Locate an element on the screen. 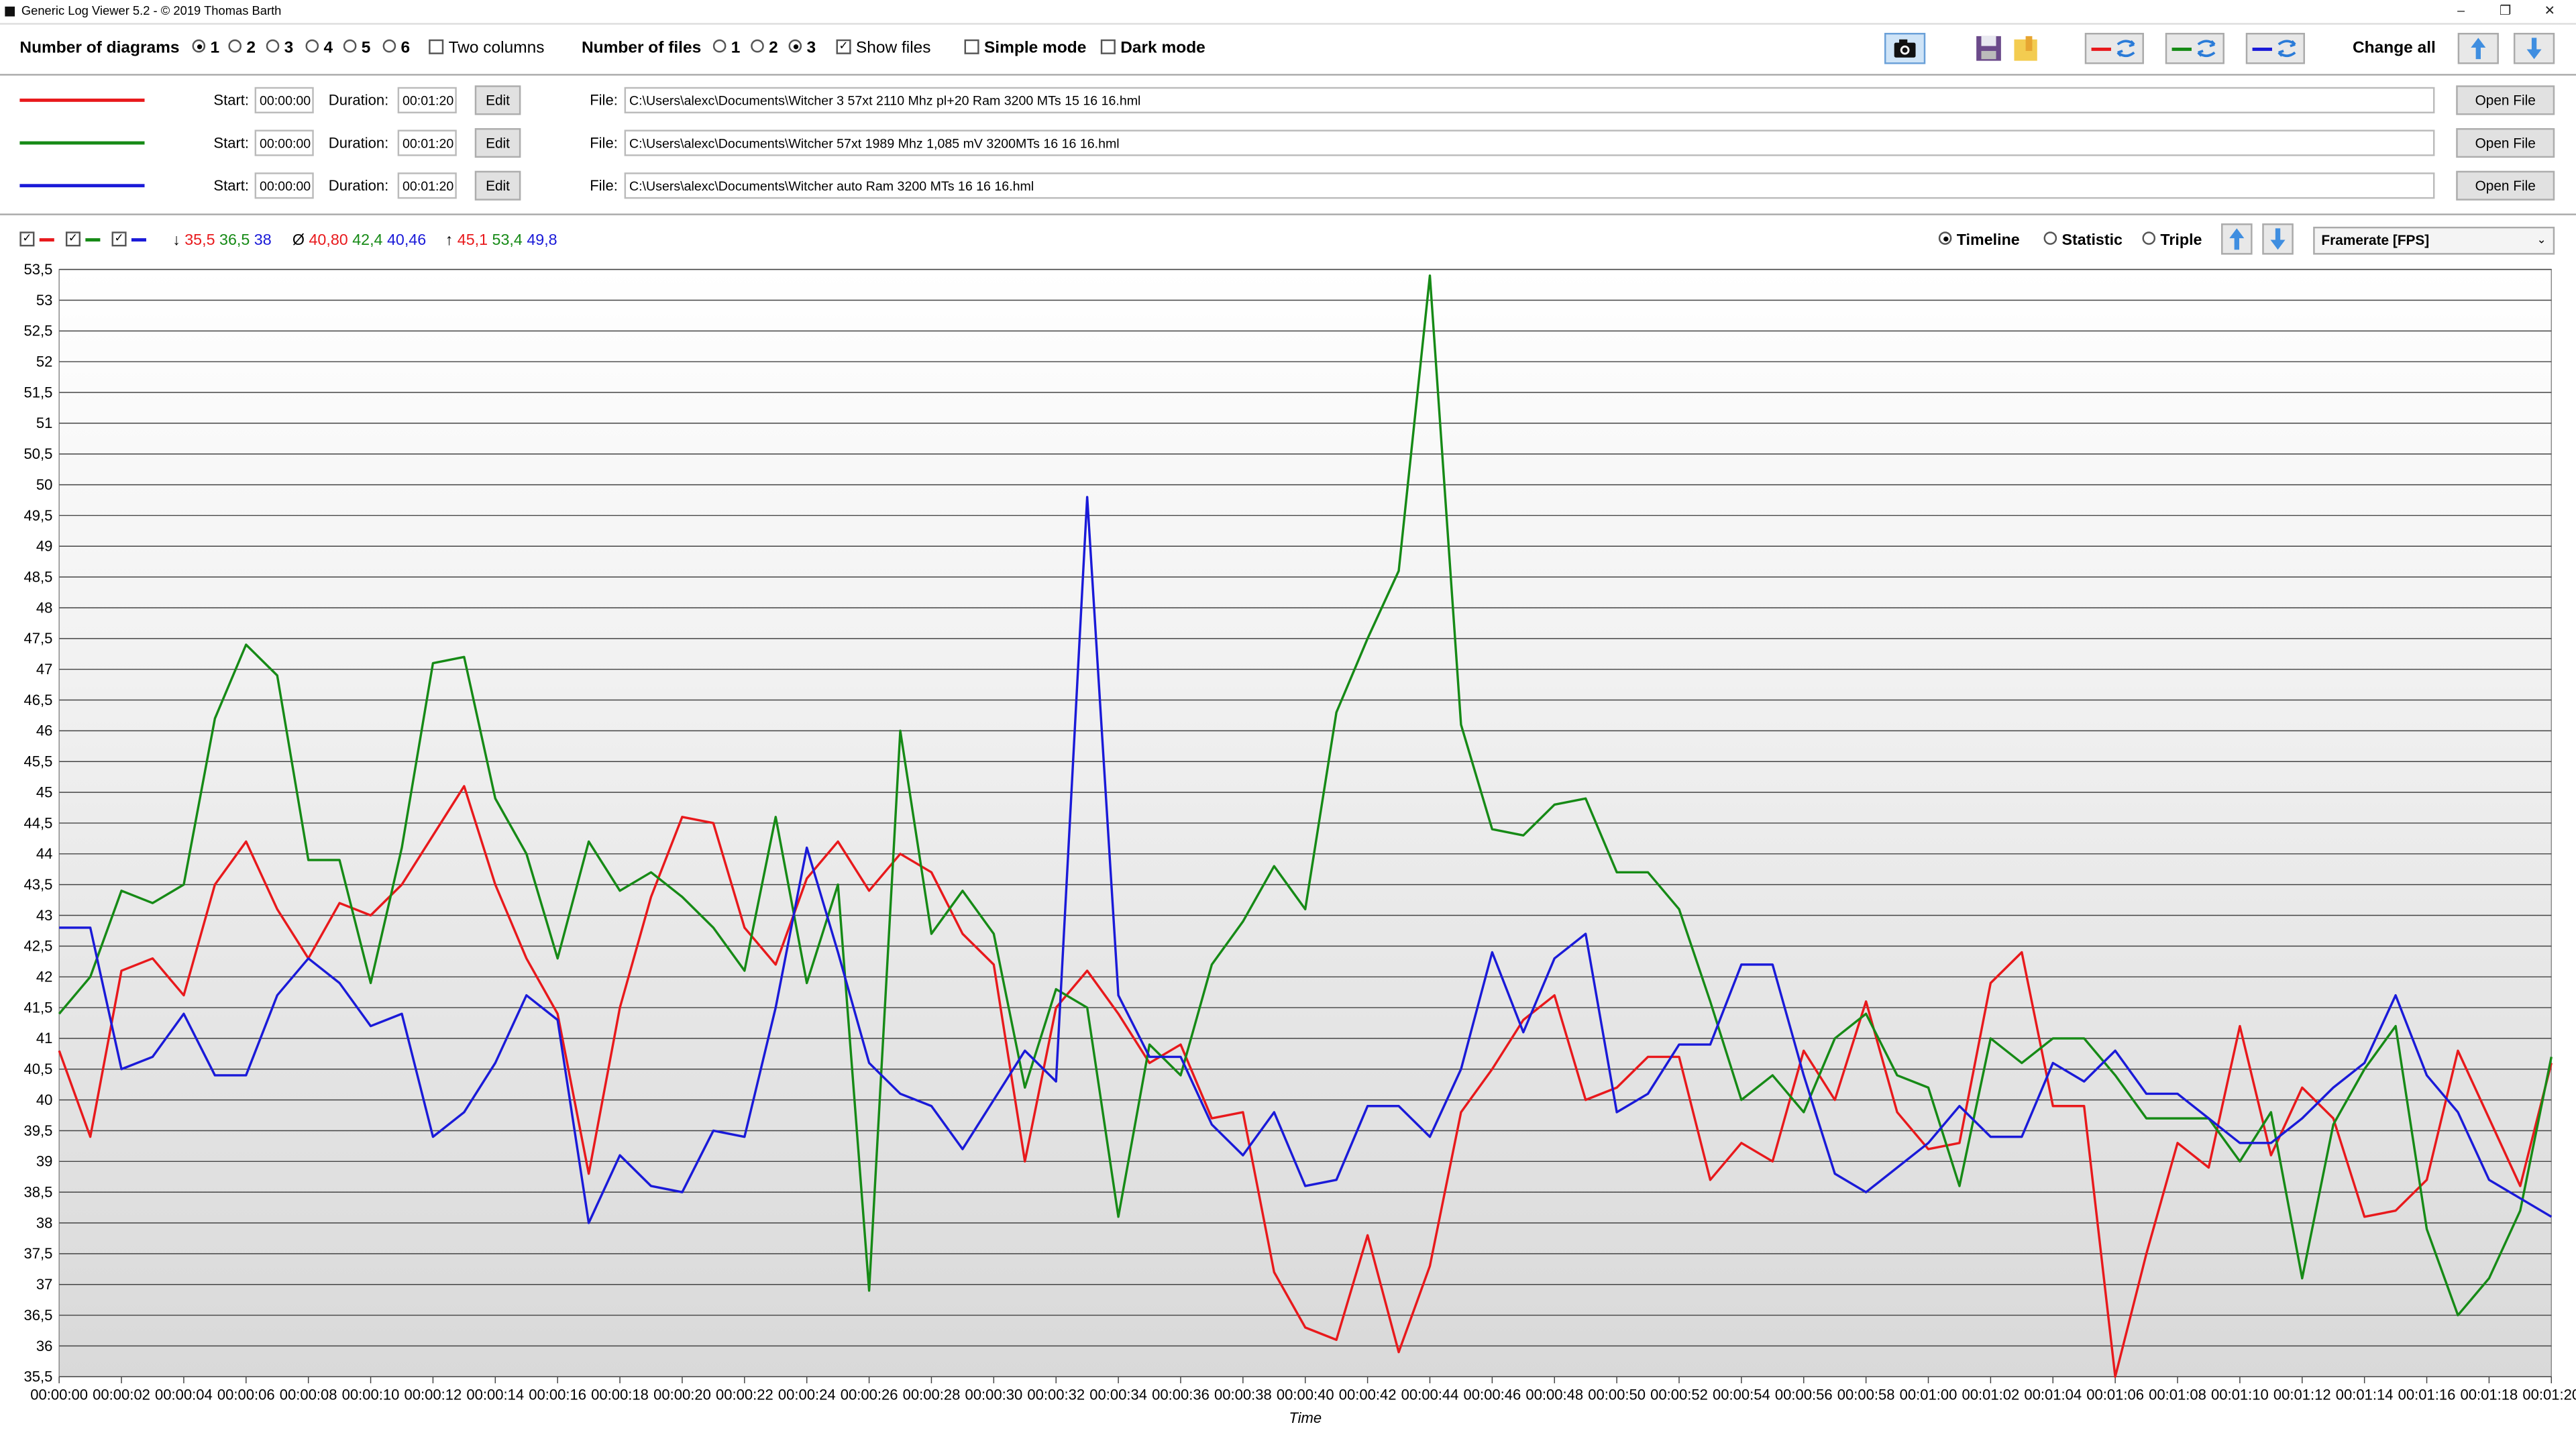 The width and height of the screenshot is (2576, 1449). min-icon: ↓ is located at coordinates (176, 240).